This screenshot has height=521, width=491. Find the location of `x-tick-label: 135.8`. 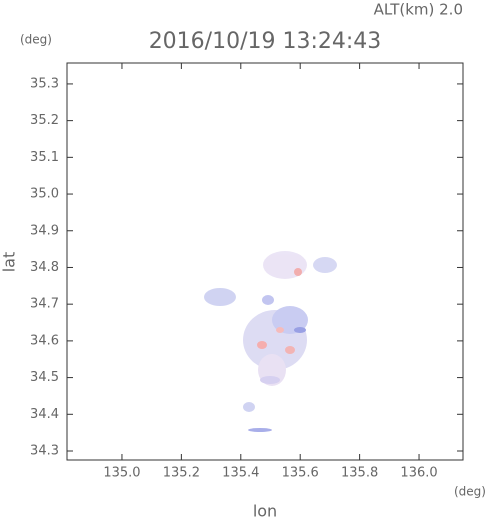

x-tick-label: 135.8 is located at coordinates (359, 473).